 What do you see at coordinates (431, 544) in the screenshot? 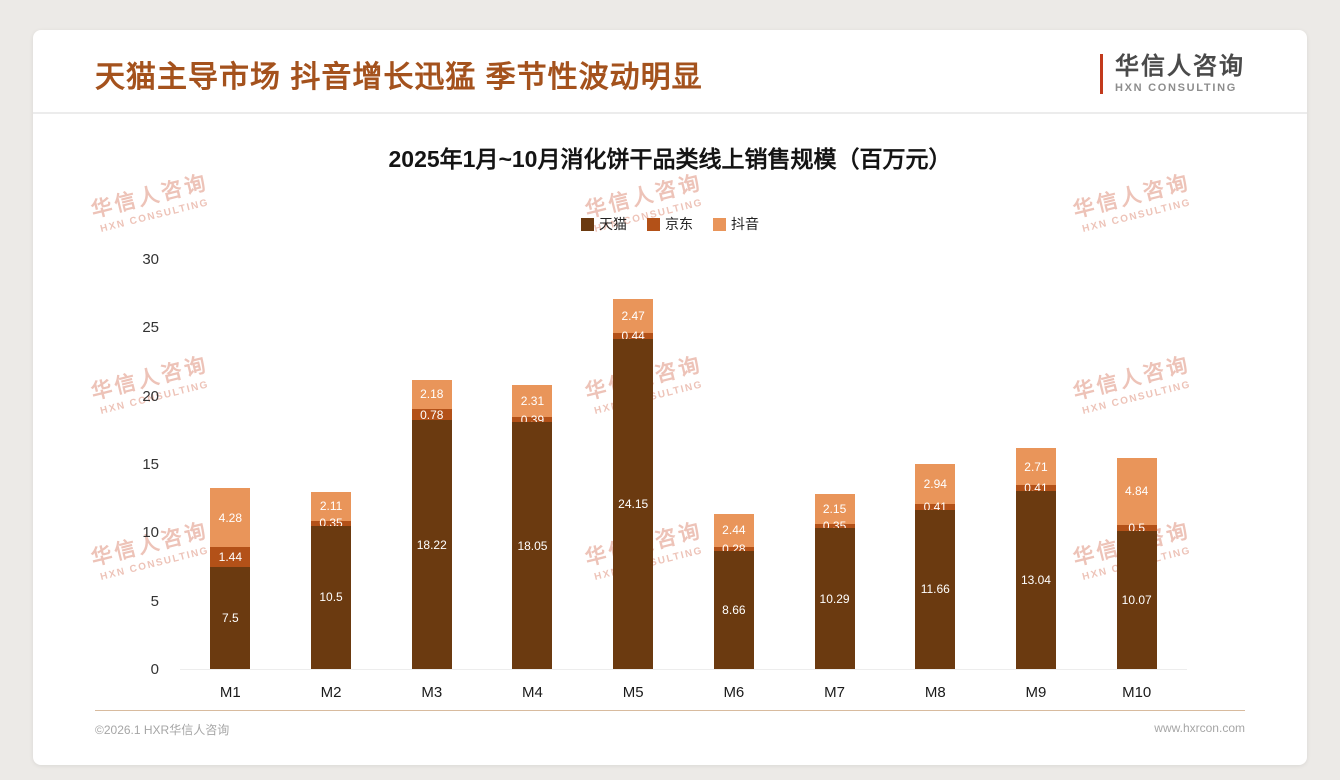
I see `bar-value-label: 18.22` at bounding box center [431, 544].